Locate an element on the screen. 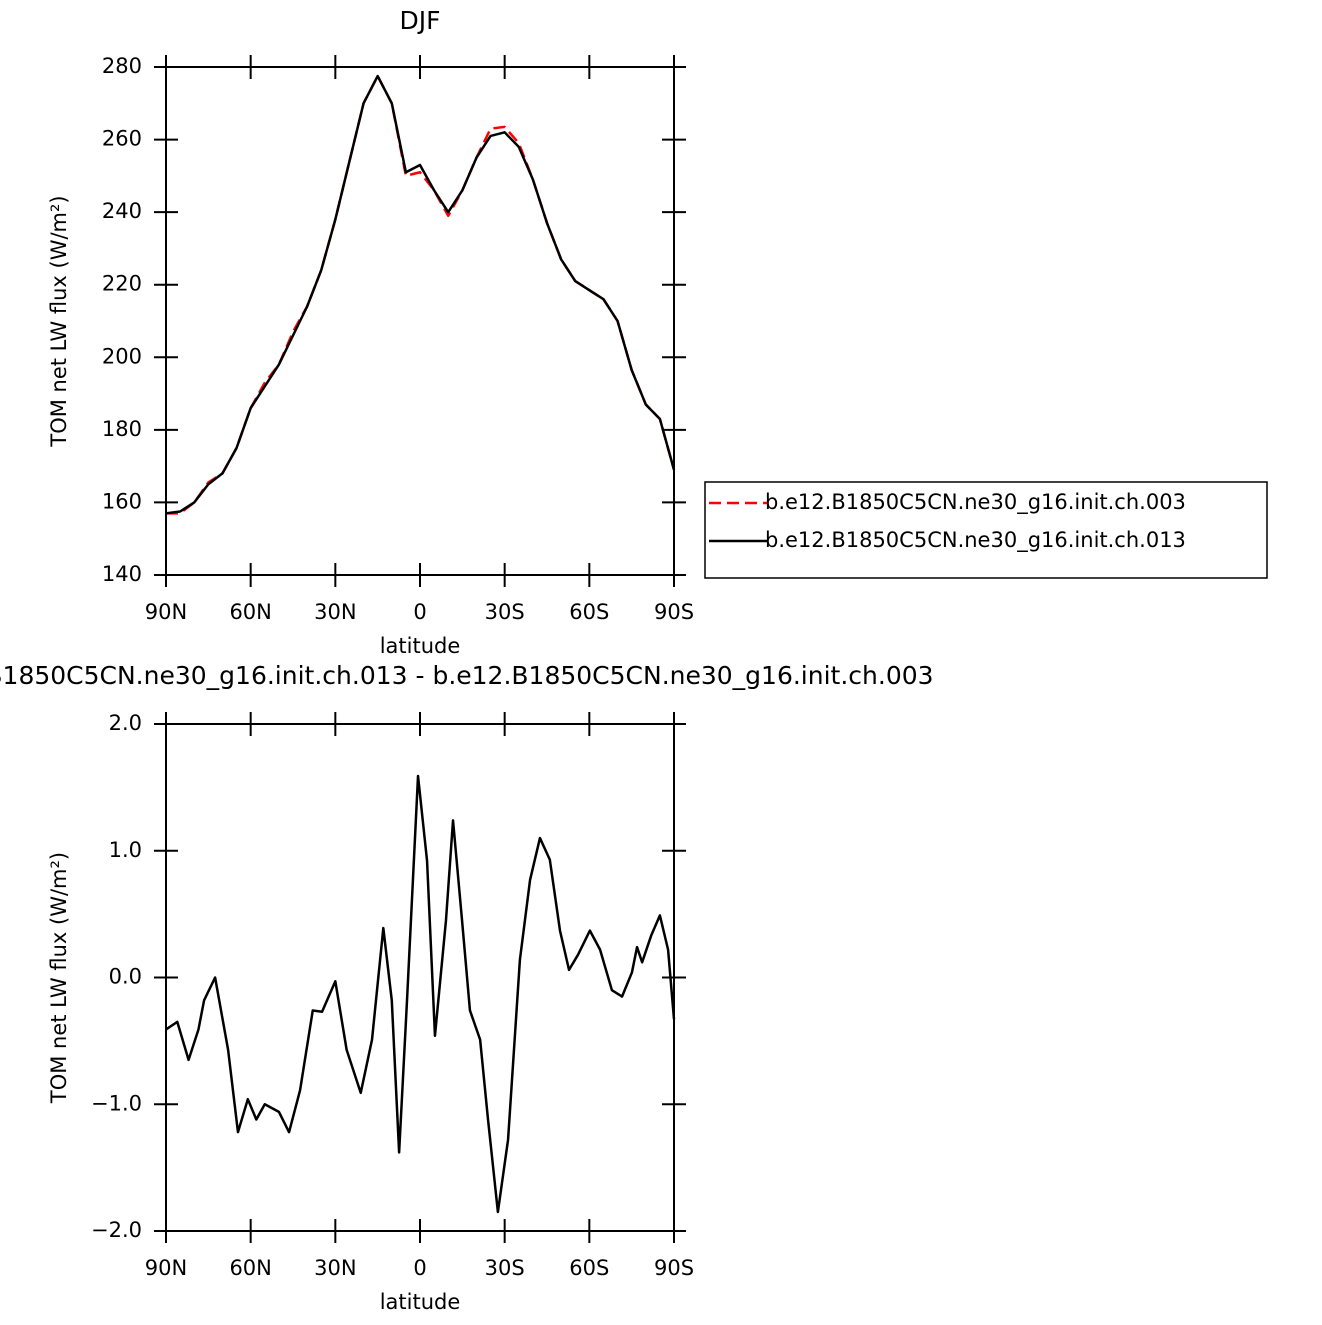  y-tick-label: 200 is located at coordinates (122, 356).